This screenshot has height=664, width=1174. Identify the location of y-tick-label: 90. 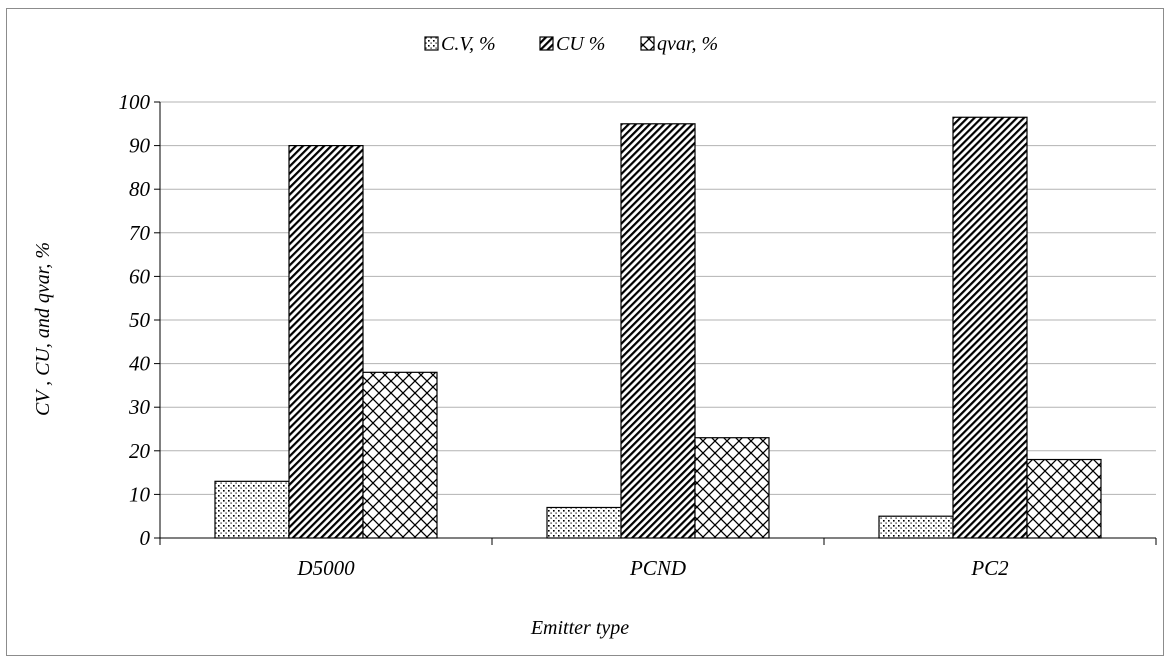
(140, 146).